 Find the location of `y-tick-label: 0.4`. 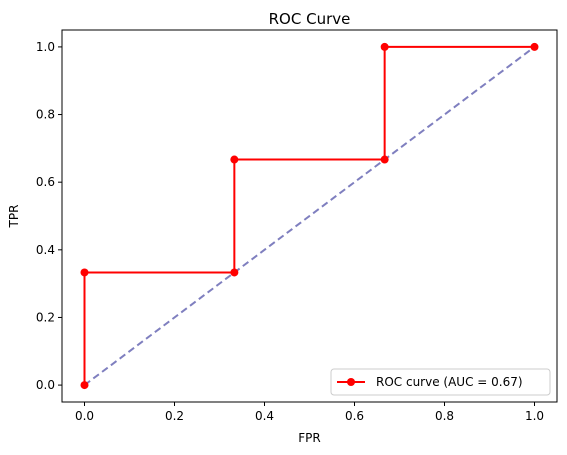

y-tick-label: 0.4 is located at coordinates (45, 250).